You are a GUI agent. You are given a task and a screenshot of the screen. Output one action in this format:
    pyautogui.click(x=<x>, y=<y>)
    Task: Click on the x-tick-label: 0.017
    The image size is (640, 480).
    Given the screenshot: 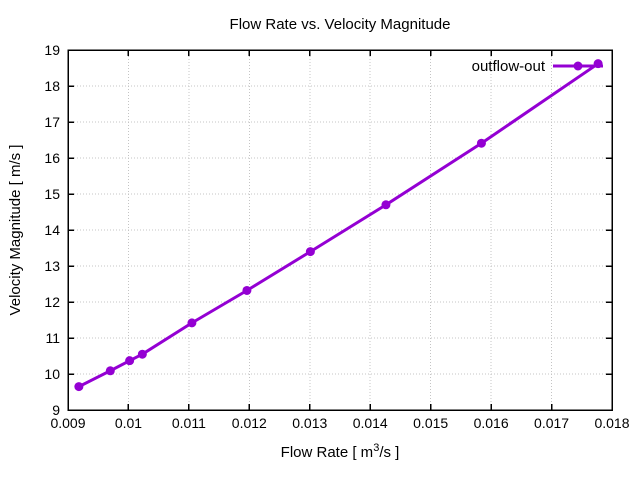 What is the action you would take?
    pyautogui.click(x=551, y=423)
    